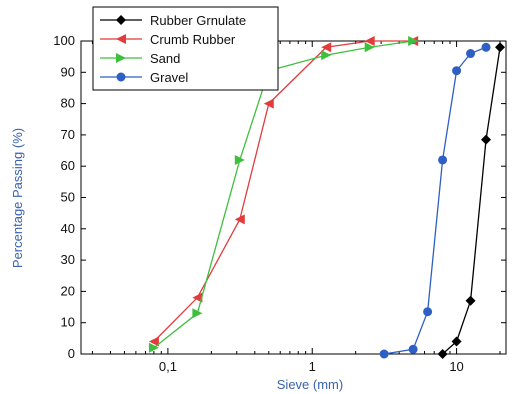  What do you see at coordinates (312, 366) in the screenshot?
I see `x-tick-label: 1` at bounding box center [312, 366].